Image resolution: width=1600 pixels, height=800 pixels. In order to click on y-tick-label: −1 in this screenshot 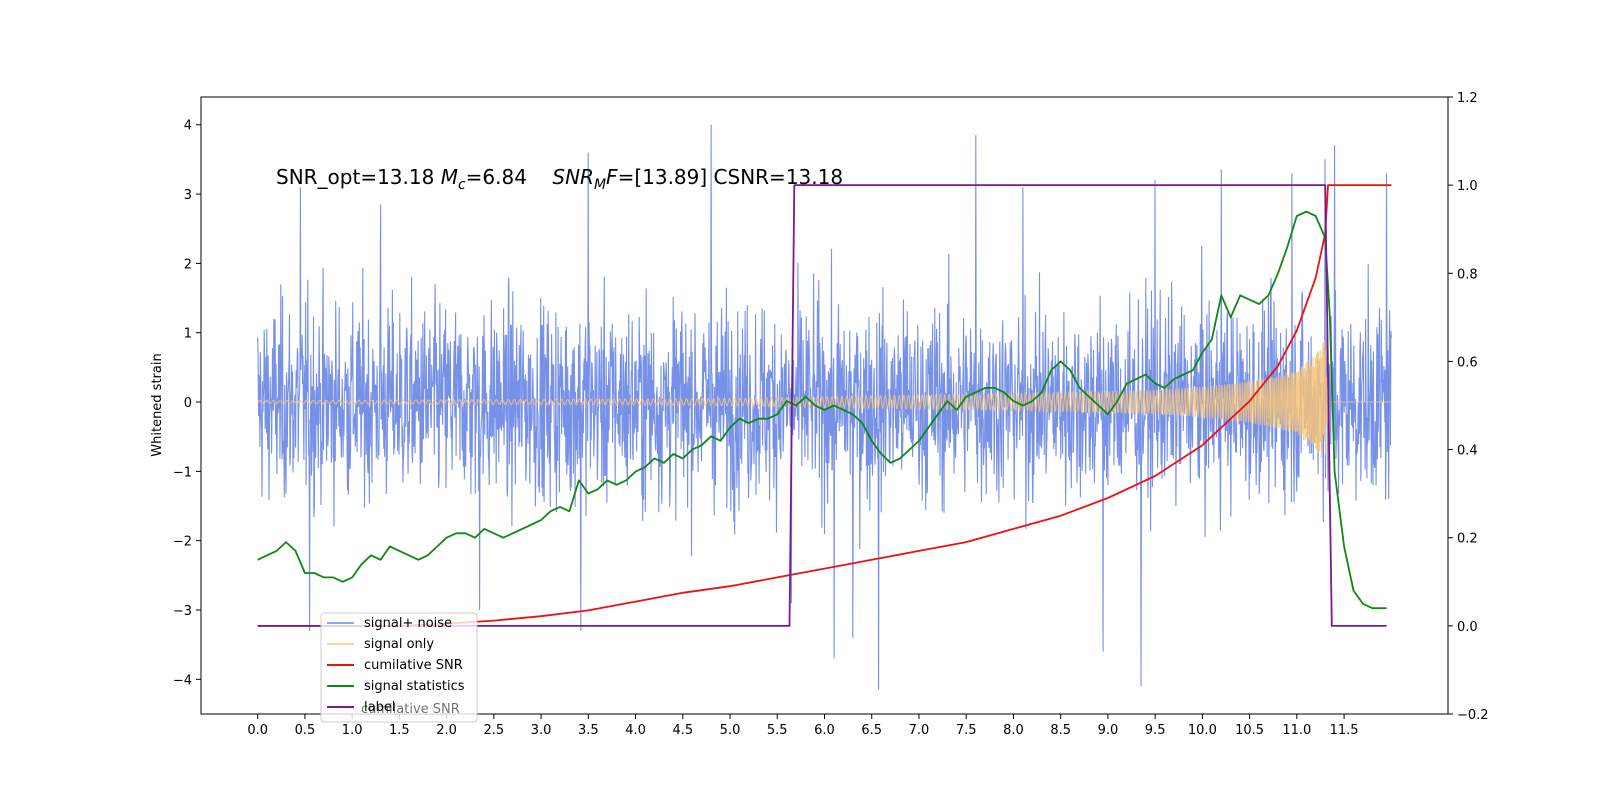, I will do `click(182, 472)`.